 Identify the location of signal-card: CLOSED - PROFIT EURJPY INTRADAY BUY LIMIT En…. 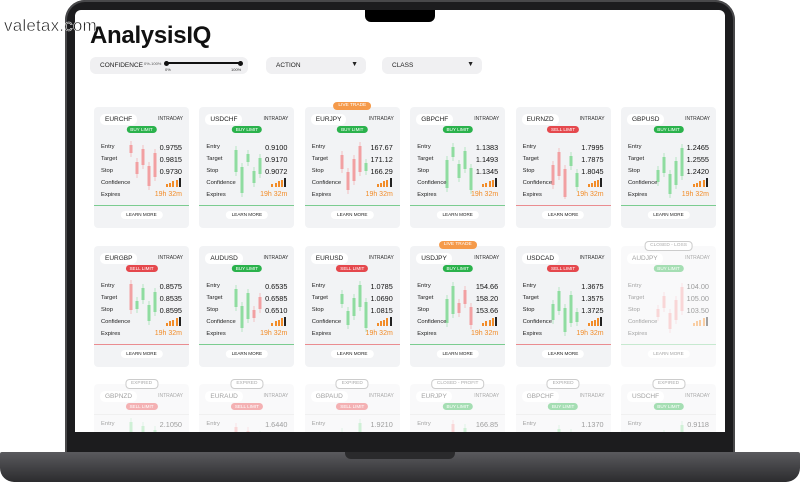
(458, 405).